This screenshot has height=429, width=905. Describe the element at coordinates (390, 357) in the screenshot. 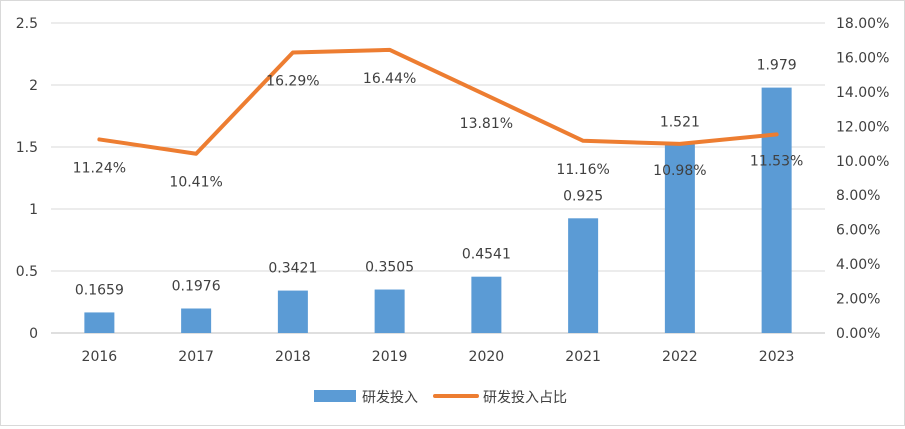

I see `x-tick-label: 2019` at that location.